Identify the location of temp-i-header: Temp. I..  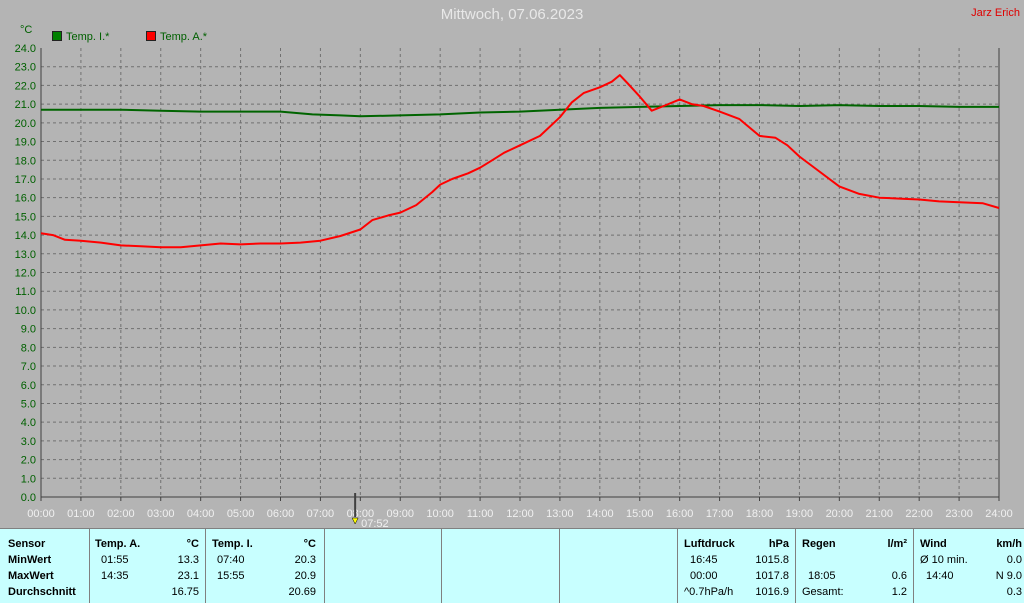
(232, 544).